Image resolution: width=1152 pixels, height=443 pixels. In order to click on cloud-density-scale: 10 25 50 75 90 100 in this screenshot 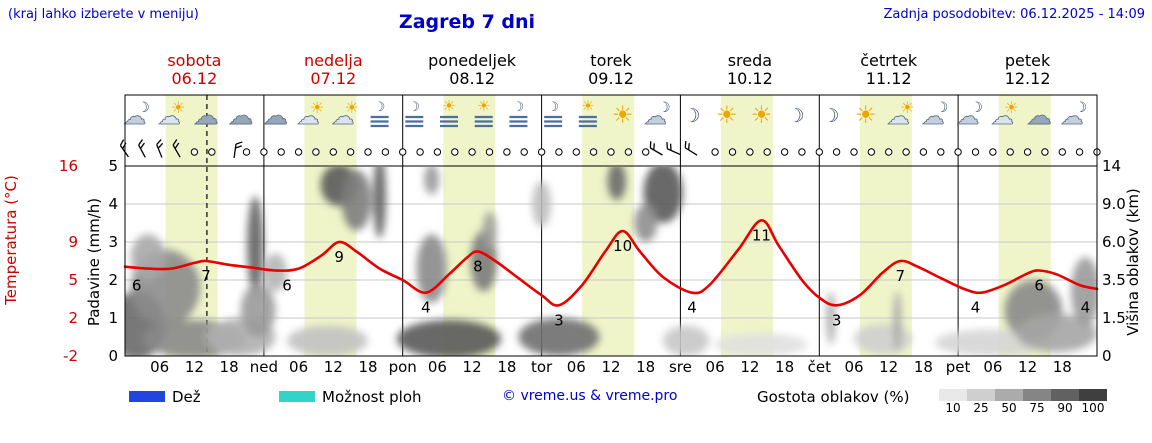, I will do `click(1023, 402)`.